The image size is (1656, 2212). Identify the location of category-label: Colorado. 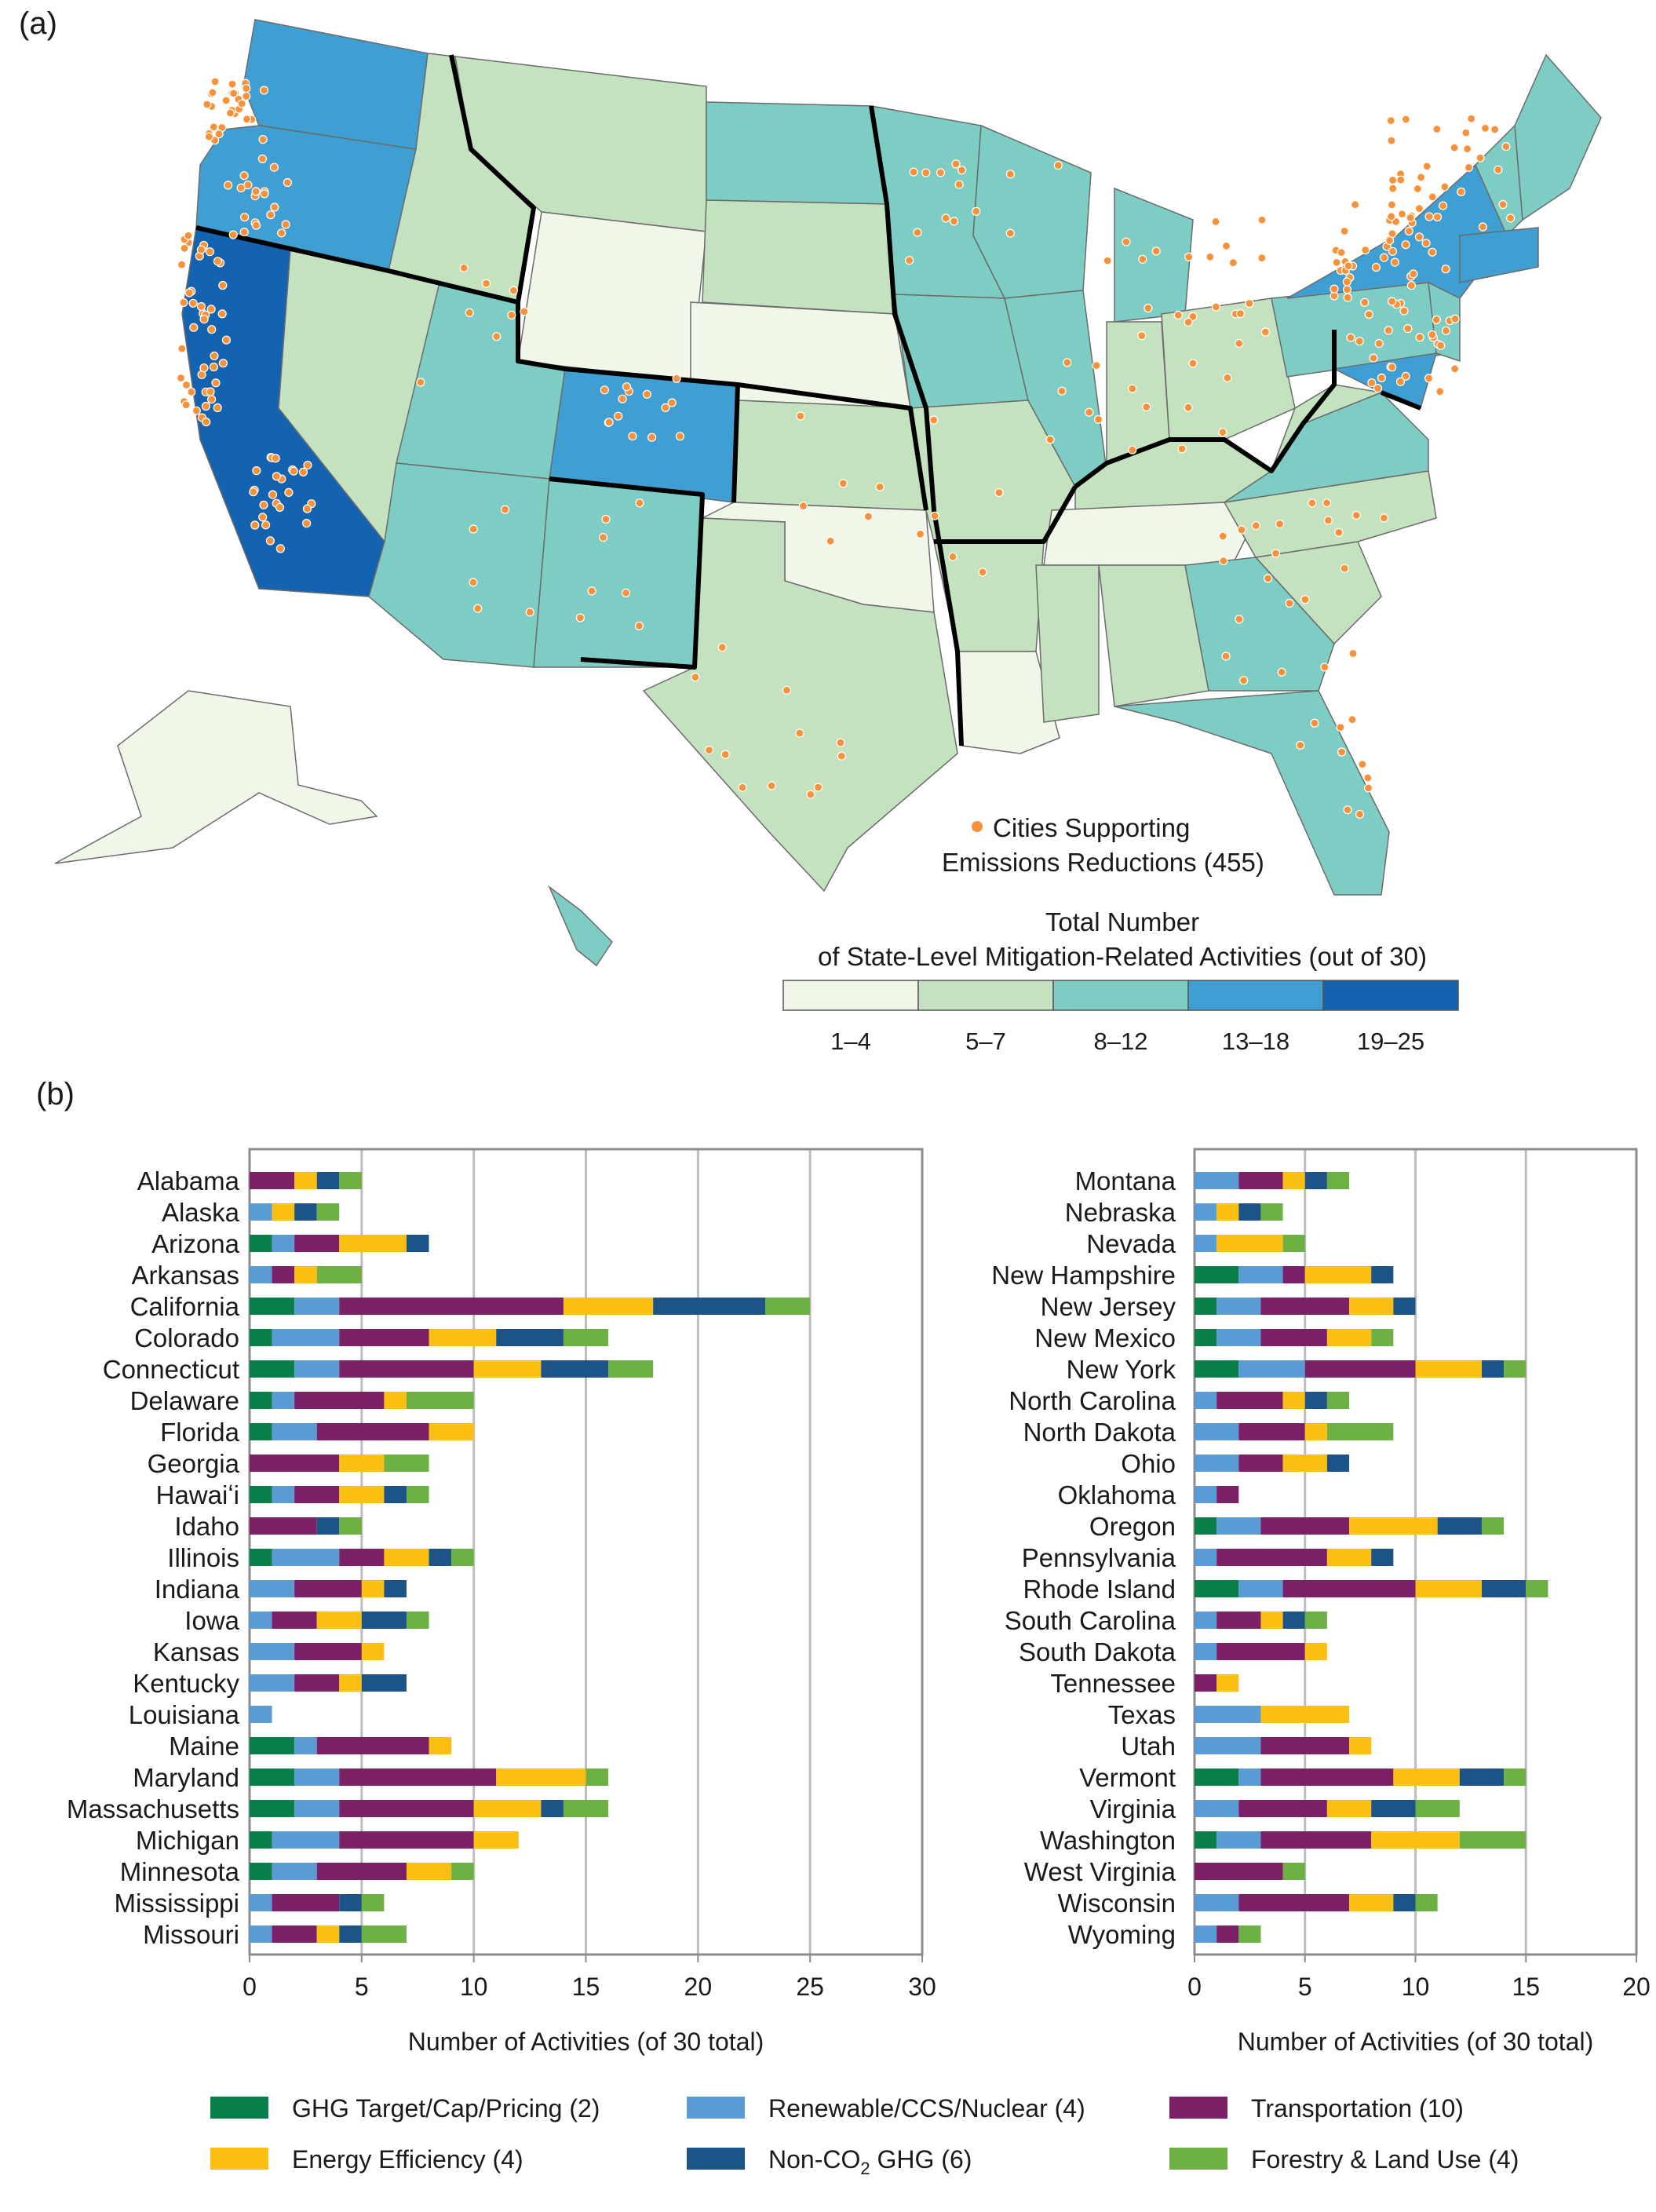
(187, 1337).